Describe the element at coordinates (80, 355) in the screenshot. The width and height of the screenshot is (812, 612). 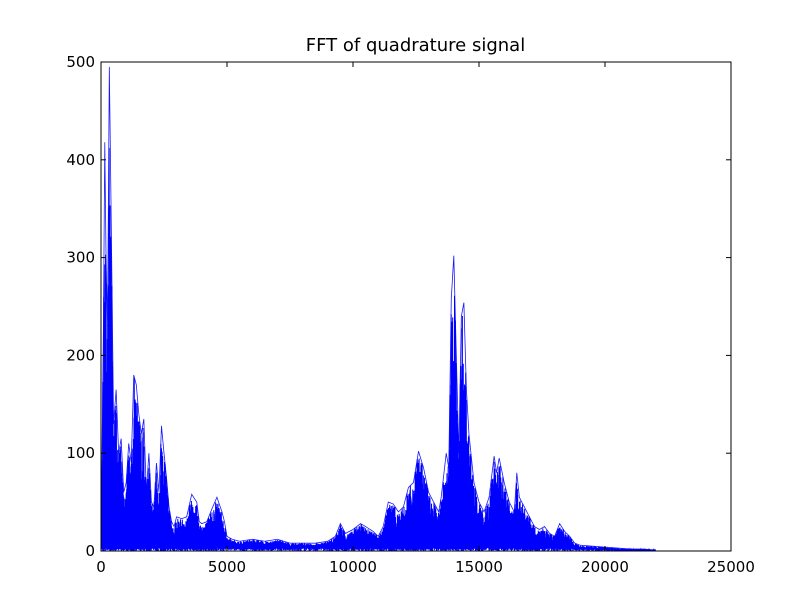
I see `y-tick-label: 200` at that location.